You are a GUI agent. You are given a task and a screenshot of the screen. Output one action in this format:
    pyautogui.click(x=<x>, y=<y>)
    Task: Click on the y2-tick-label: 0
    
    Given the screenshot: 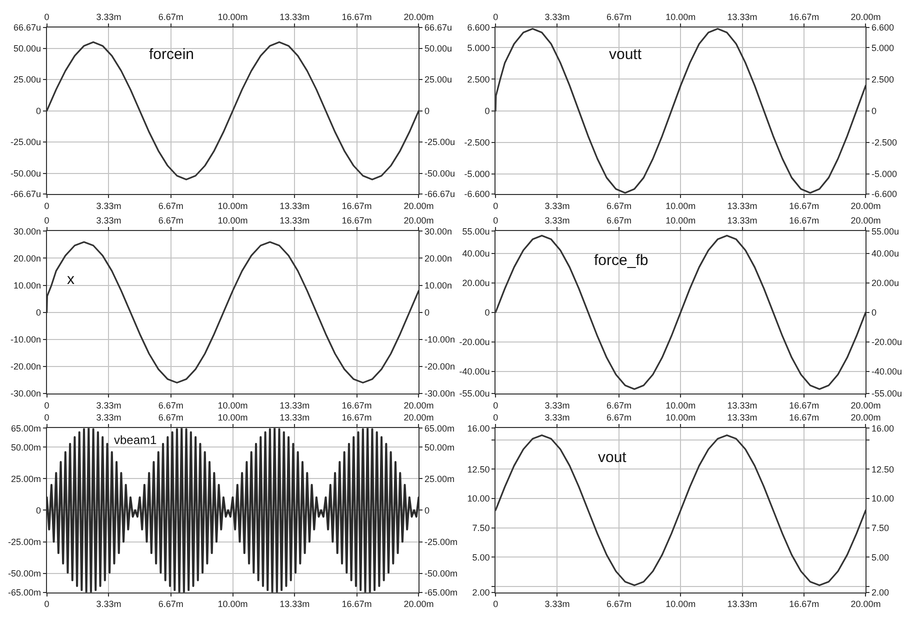 What is the action you would take?
    pyautogui.click(x=427, y=510)
    